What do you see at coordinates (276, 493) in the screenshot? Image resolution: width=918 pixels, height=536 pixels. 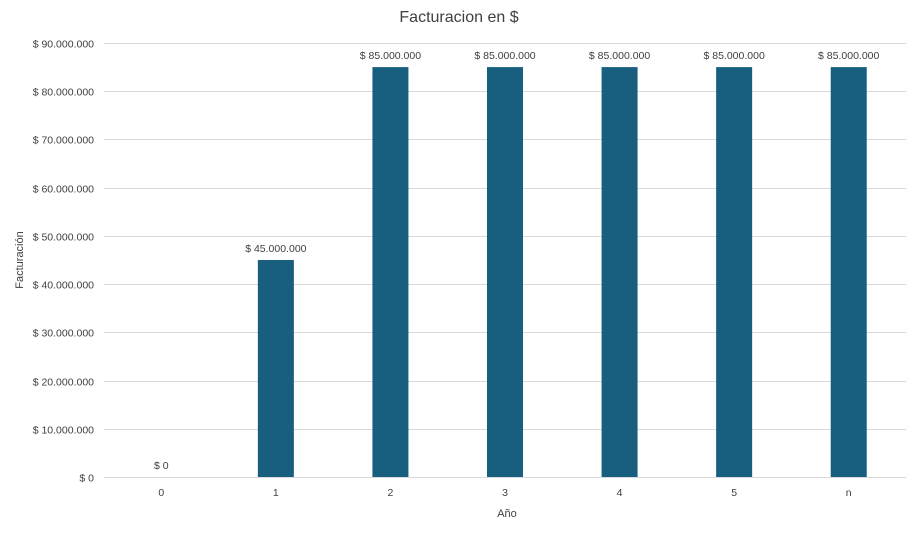 I see `x-tick-label: 1` at bounding box center [276, 493].